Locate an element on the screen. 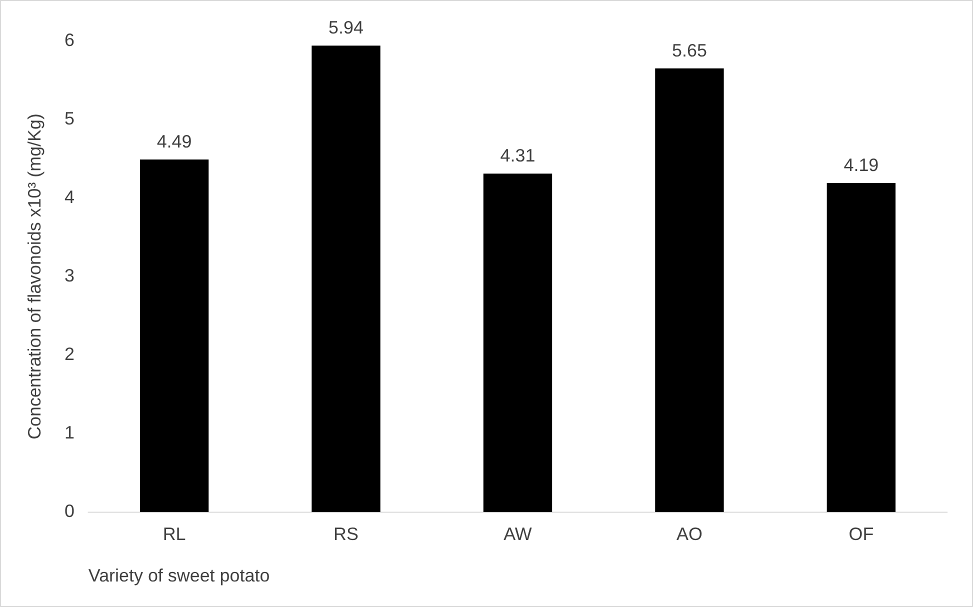 The image size is (973, 607). y-axis-title: Concentration of flavonoids x10³ (mg/Kg) is located at coordinates (34, 277).